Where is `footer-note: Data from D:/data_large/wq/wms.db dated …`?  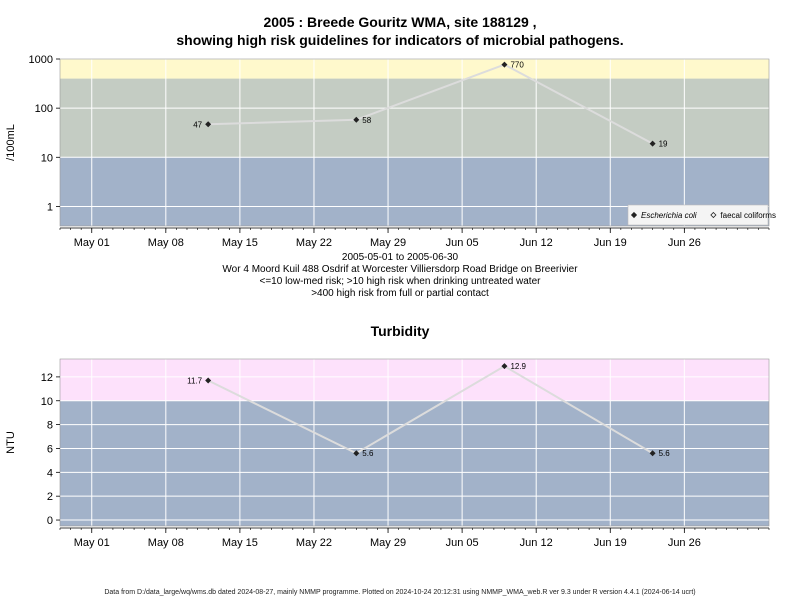
footer-note: Data from D:/data_large/wq/wms.db dated … is located at coordinates (400, 592).